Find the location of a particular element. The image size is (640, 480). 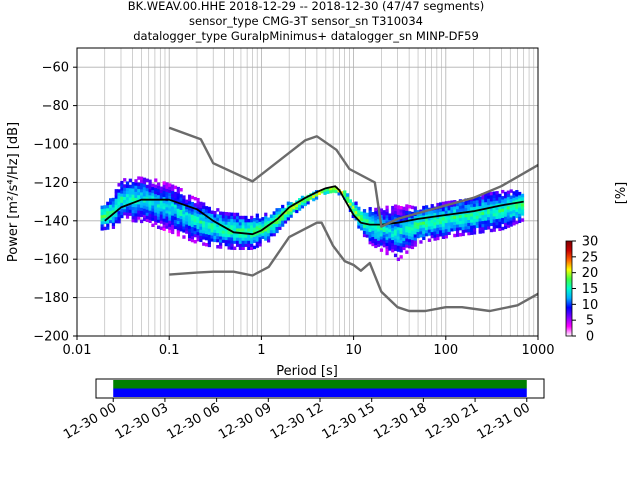

colorbar-gradient is located at coordinates (569, 288).